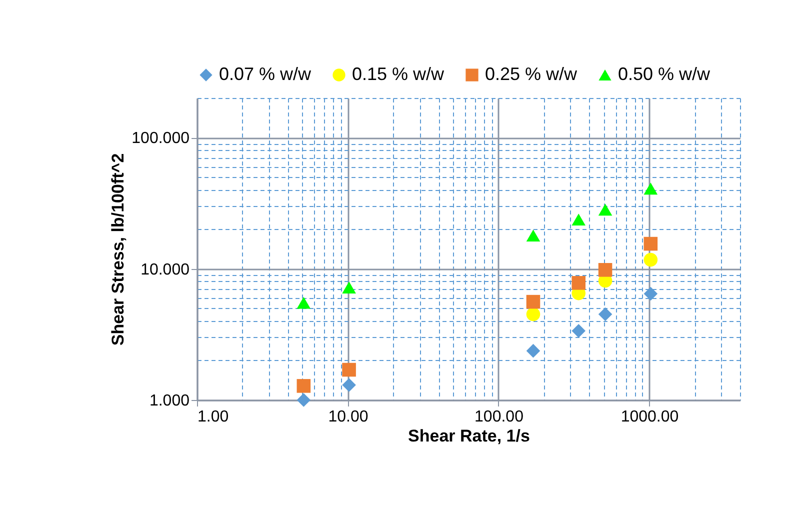 This screenshot has height=522, width=793. What do you see at coordinates (499, 417) in the screenshot?
I see `x-tick-label: 100.00` at bounding box center [499, 417].